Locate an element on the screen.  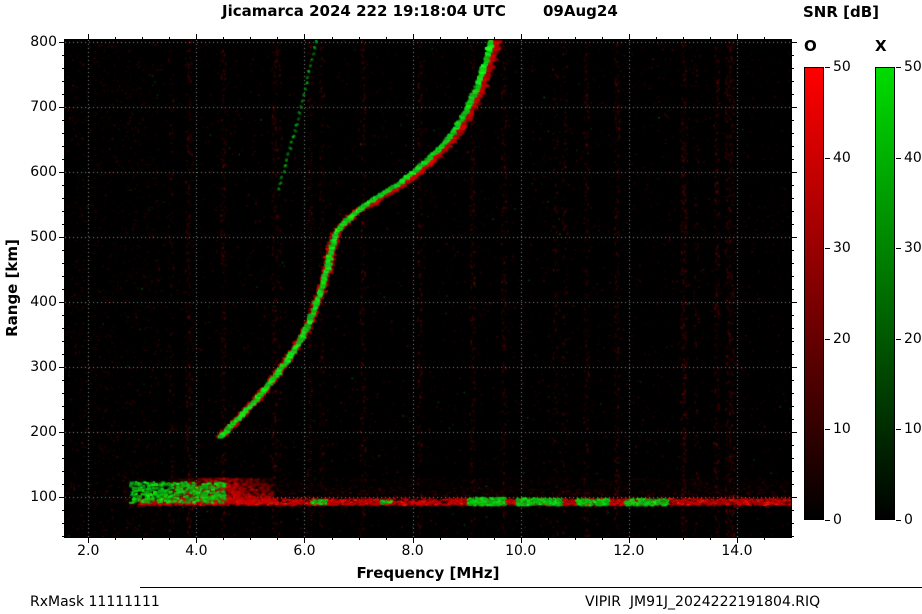
colorbar-mode-label-x: X is located at coordinates (881, 46).